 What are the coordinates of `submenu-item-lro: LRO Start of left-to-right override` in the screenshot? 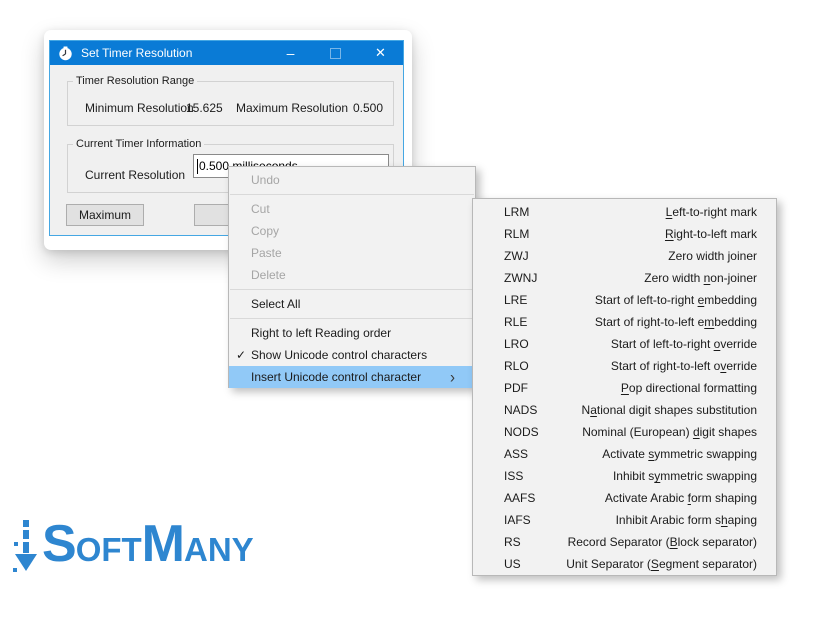 It's located at (624, 344).